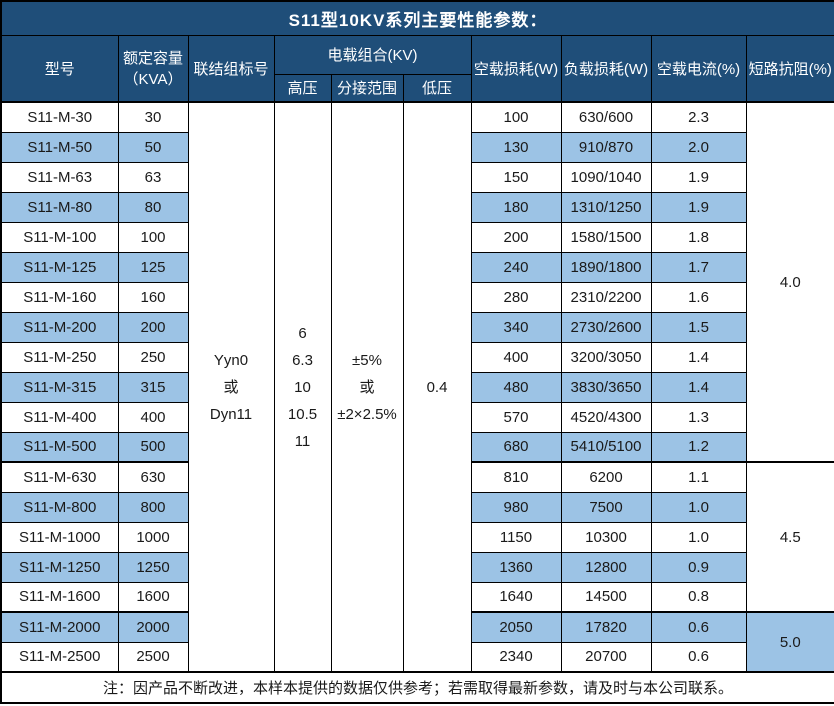  What do you see at coordinates (153, 657) in the screenshot?
I see `capacity-cell: 2500` at bounding box center [153, 657].